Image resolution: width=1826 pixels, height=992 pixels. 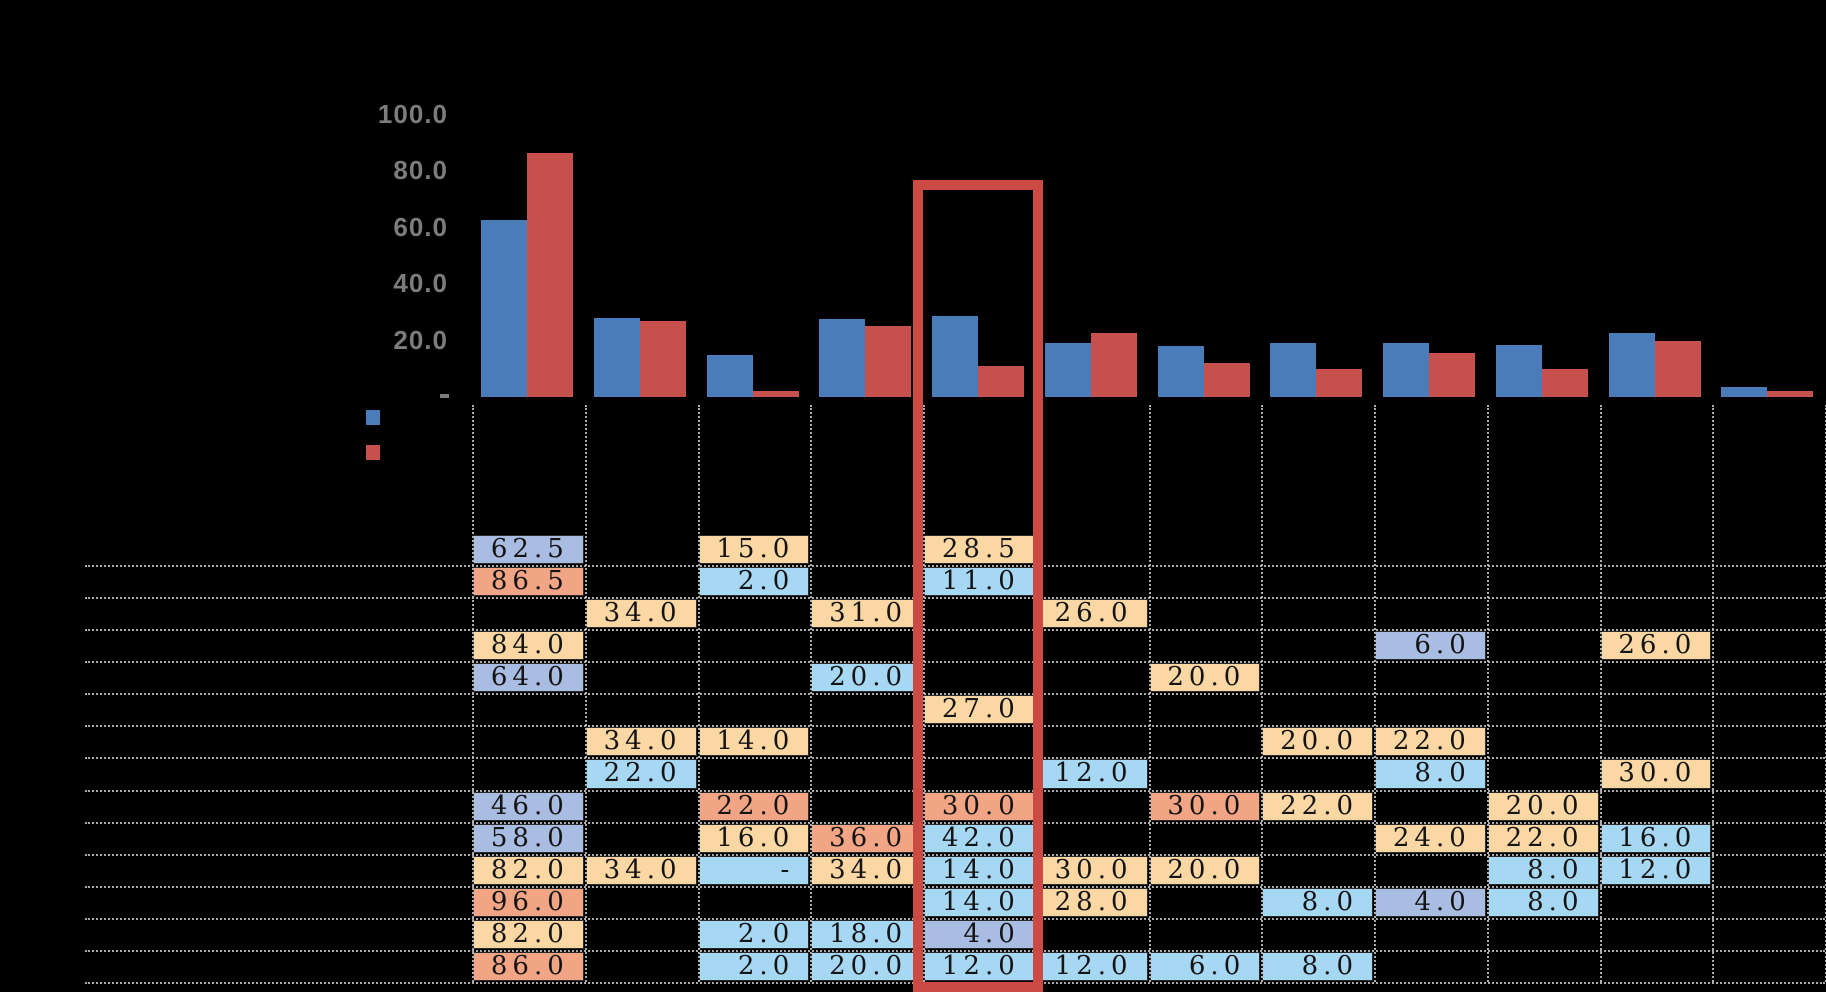 I want to click on bar-series-blue-cat11, so click(x=1631, y=365).